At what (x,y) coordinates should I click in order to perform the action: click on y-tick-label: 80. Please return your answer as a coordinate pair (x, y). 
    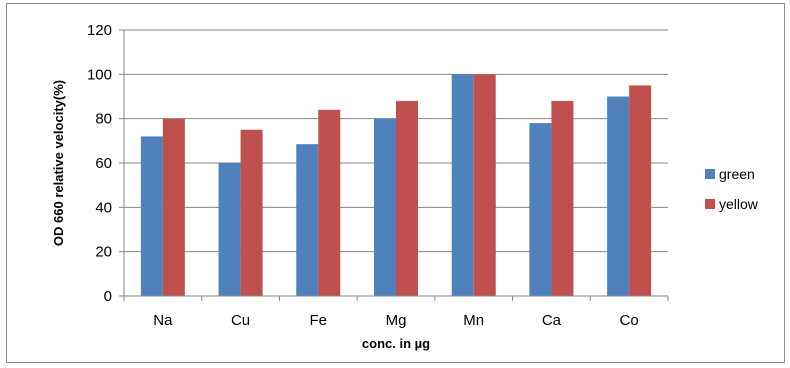
    Looking at the image, I should click on (103, 119).